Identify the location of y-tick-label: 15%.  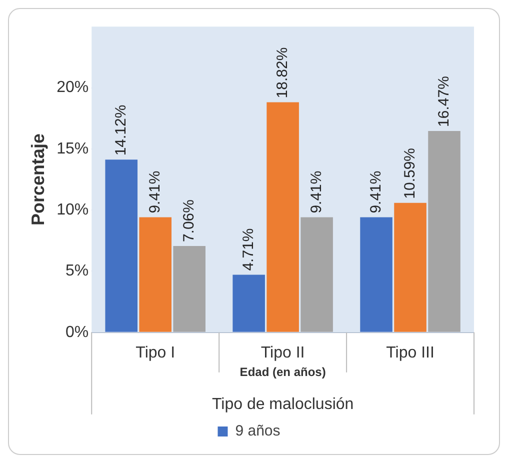
(72, 149).